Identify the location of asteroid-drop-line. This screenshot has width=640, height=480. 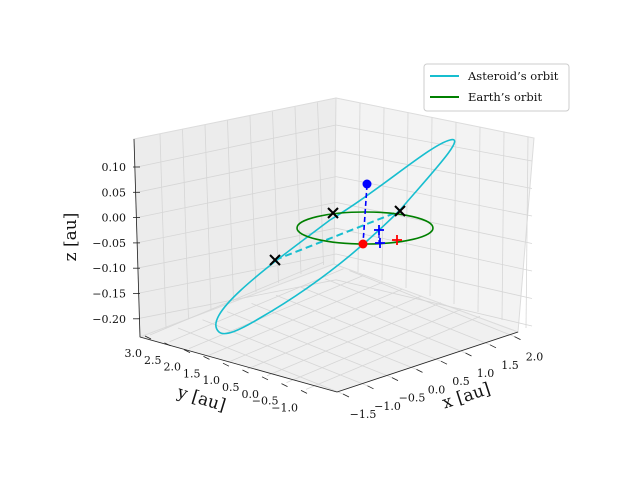
(365, 214).